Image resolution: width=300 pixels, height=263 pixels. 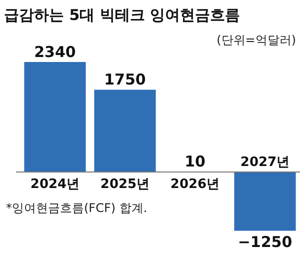 What do you see at coordinates (256, 40) in the screenshot?
I see `chart-subtitle: (단위=억달러)` at bounding box center [256, 40].